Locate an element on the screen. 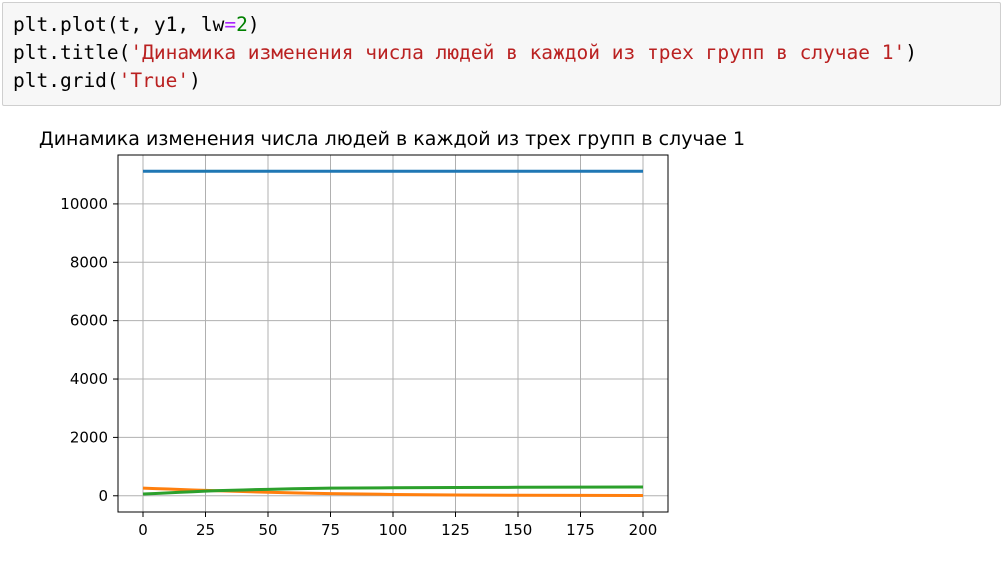 Image resolution: width=1003 pixels, height=567 pixels. x-tick-label: 175 is located at coordinates (580, 530).